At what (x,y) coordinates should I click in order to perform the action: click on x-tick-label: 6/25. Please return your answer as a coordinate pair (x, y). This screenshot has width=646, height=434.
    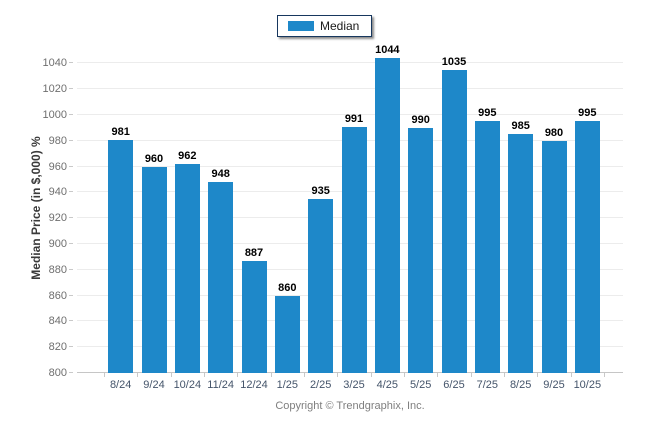
    Looking at the image, I should click on (454, 385).